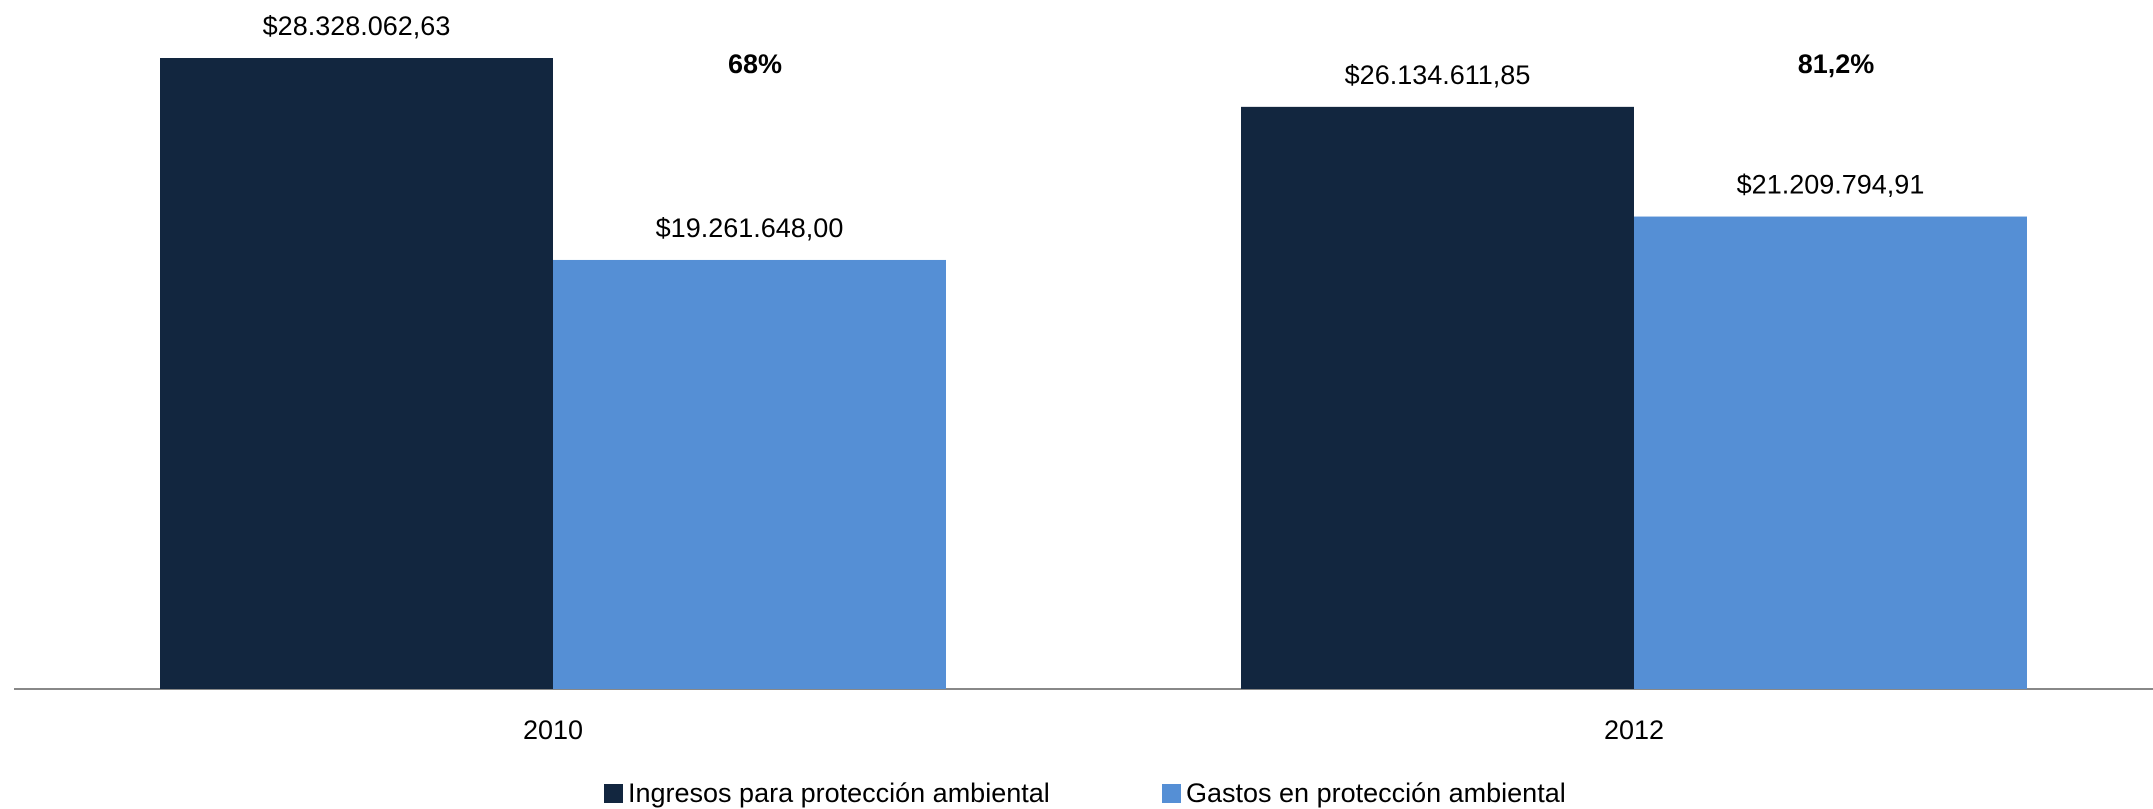 This screenshot has height=809, width=2153. Describe the element at coordinates (1376, 793) in the screenshot. I see `legend-label: Gastos en protección ambiental` at that location.